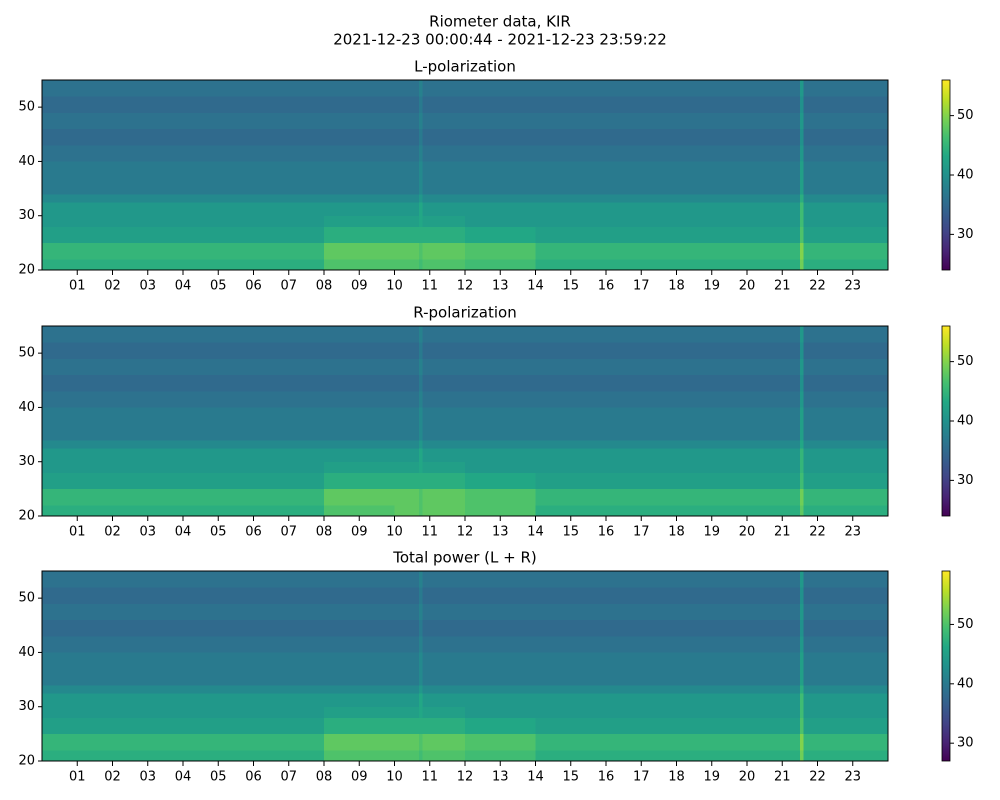 The width and height of the screenshot is (1000, 800). I want to click on x-tick-label: 13, so click(500, 286).